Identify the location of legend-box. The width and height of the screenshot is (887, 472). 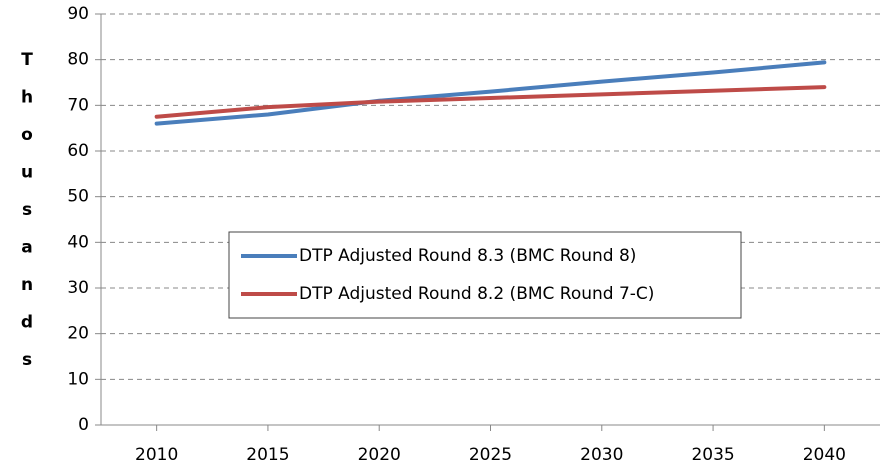
(485, 275).